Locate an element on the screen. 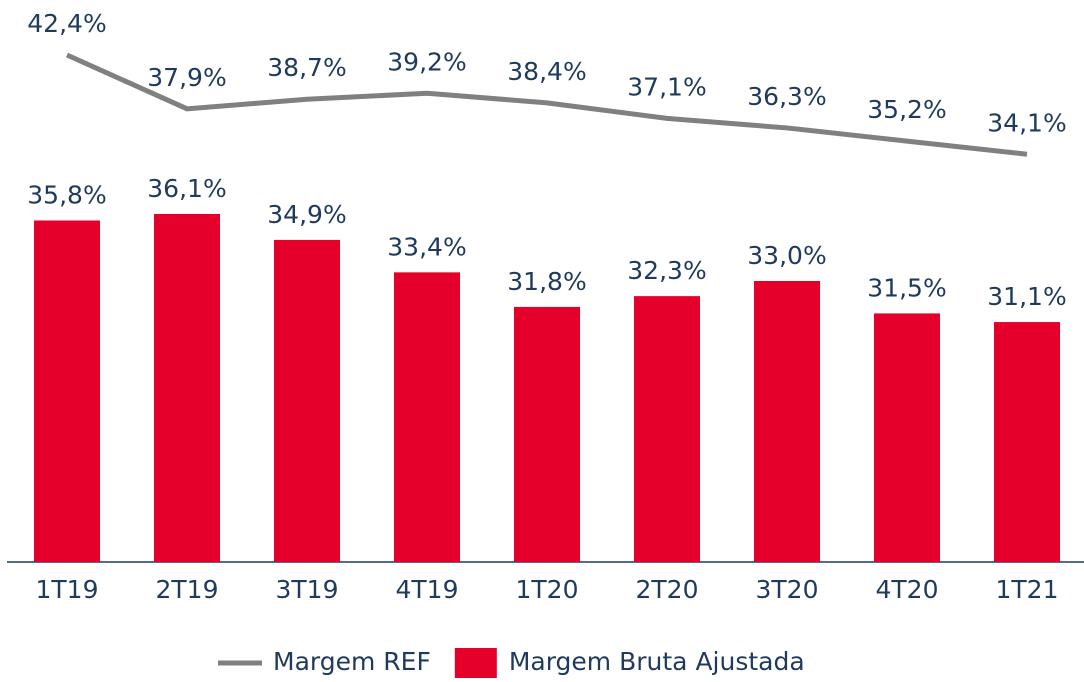 The width and height of the screenshot is (1084, 682). x-tick-label: 3T20 is located at coordinates (787, 589).